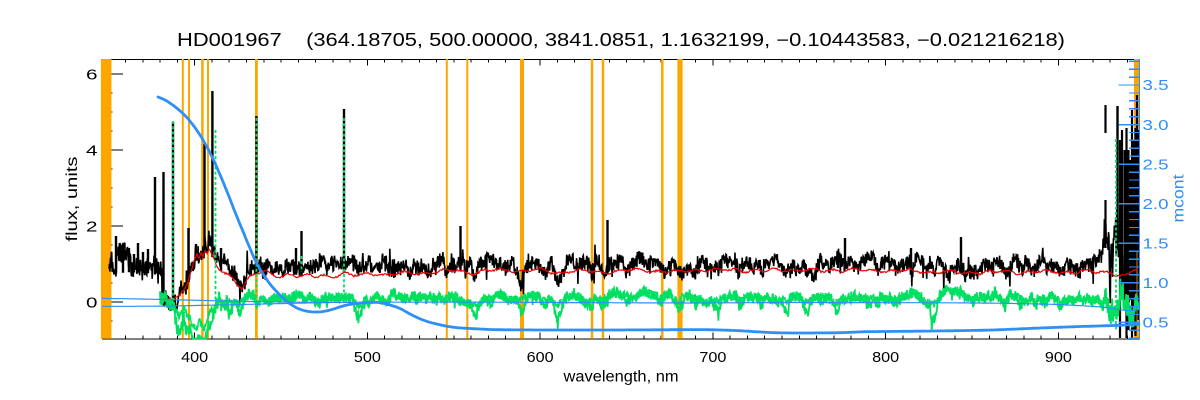 This screenshot has height=400, width=1200. I want to click on svg-text: 800, so click(885, 358).